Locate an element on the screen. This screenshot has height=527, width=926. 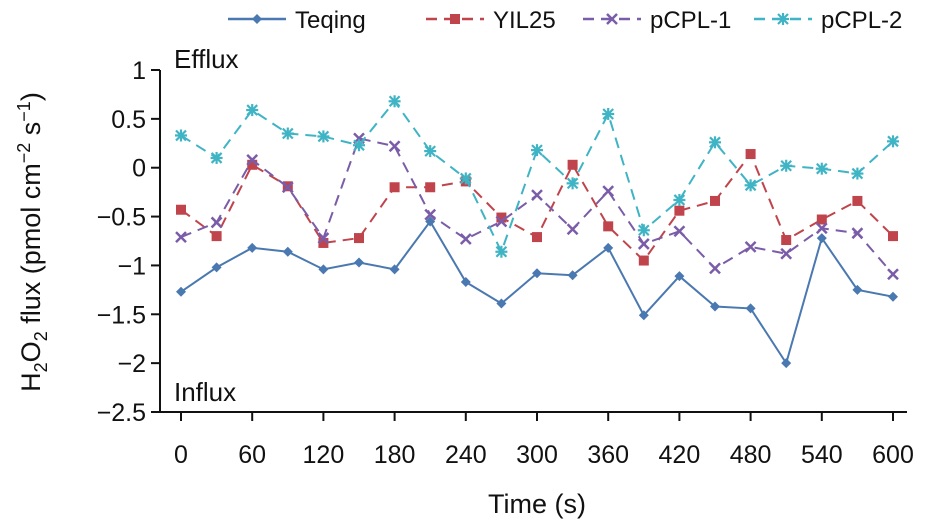
y-label-text: flux (pmol cm is located at coordinates (31, 247).